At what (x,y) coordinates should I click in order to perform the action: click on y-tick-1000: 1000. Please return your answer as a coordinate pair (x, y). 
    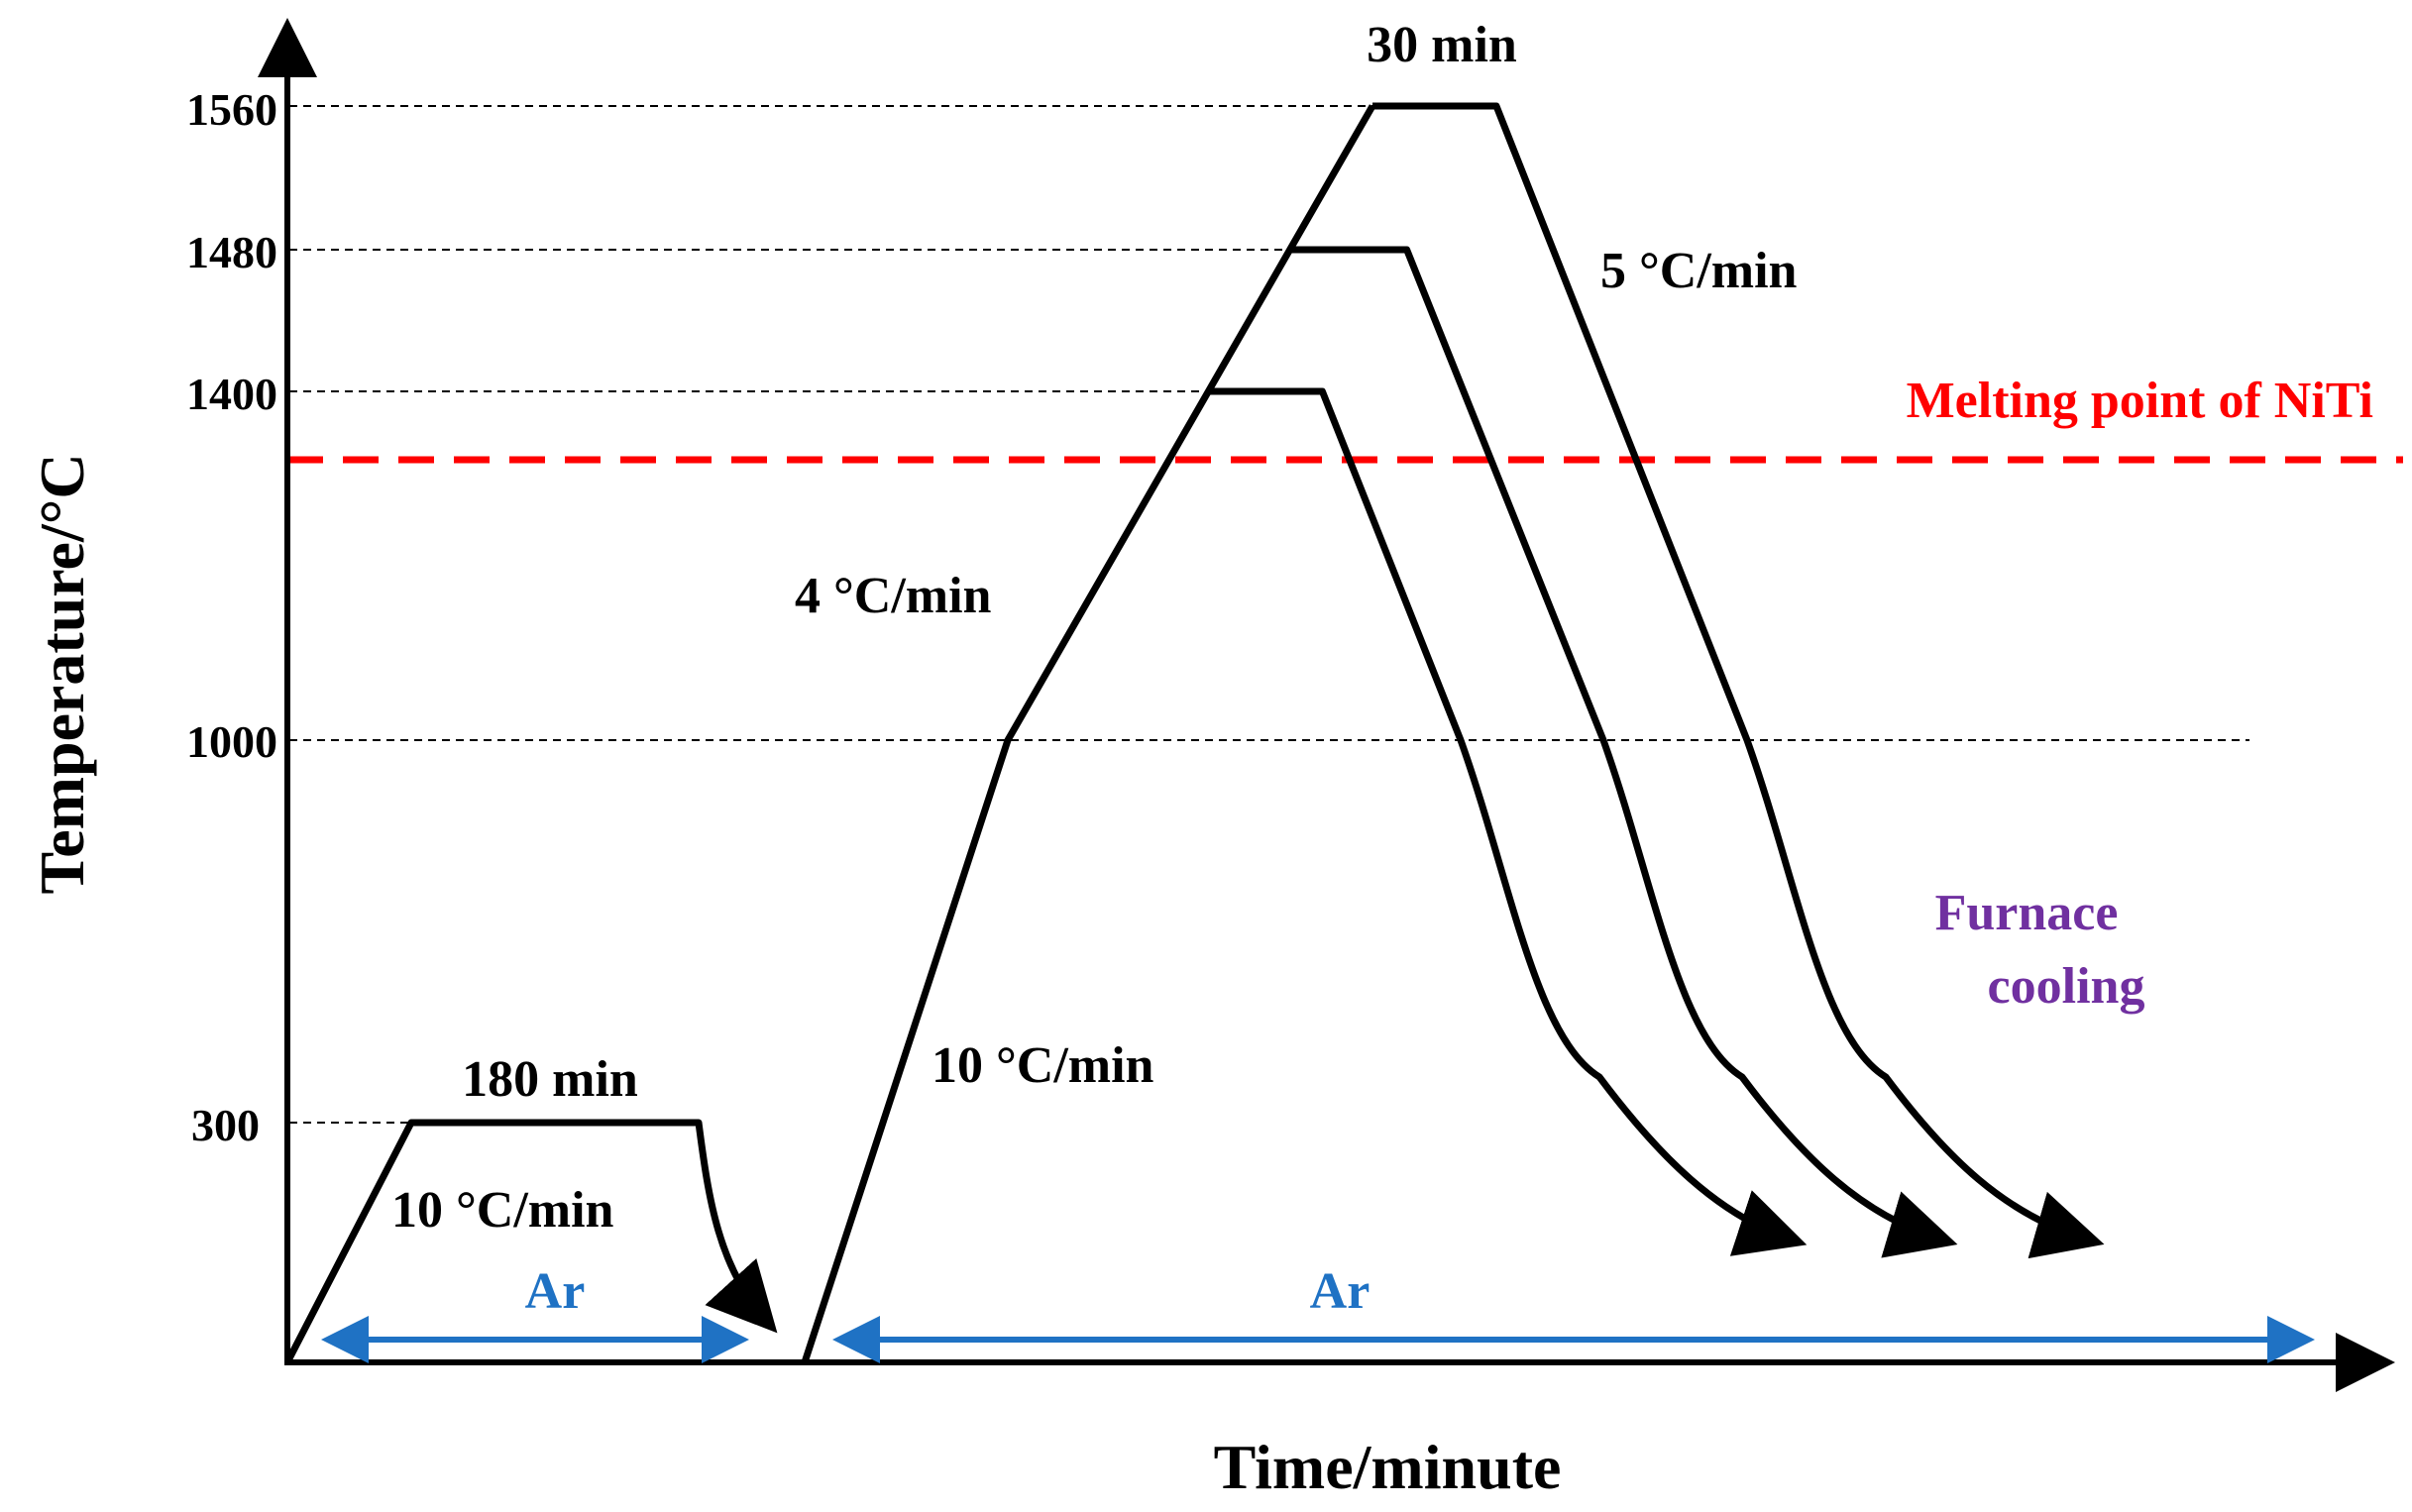
    Looking at the image, I should click on (231, 742).